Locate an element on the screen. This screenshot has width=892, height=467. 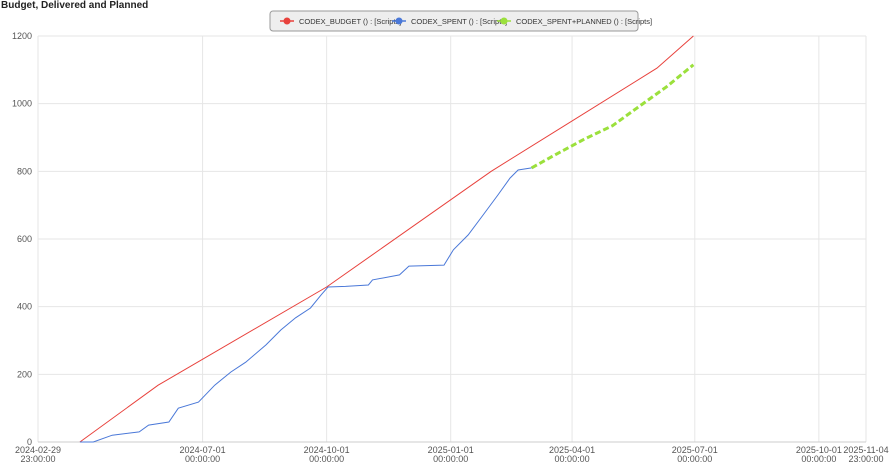
x-tick-label: 2025-04-01 00:00:00 is located at coordinates (572, 454).